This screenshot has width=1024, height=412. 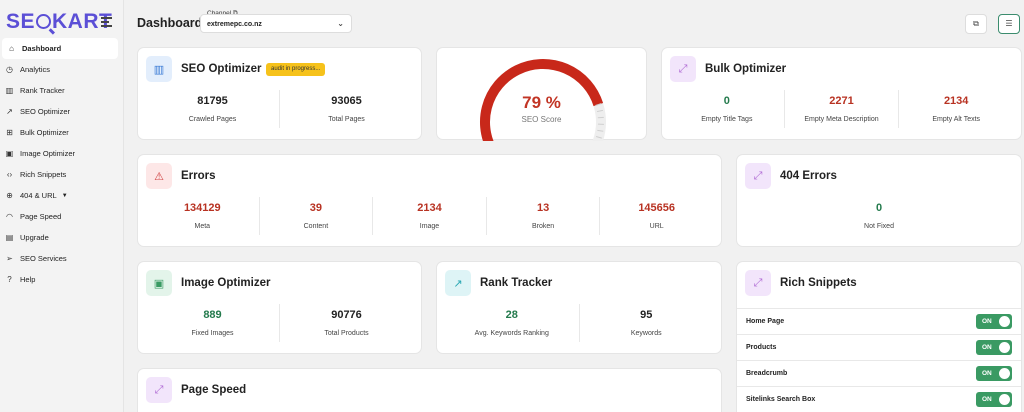 I want to click on channel-label: Channel ⧉, so click(x=222, y=14).